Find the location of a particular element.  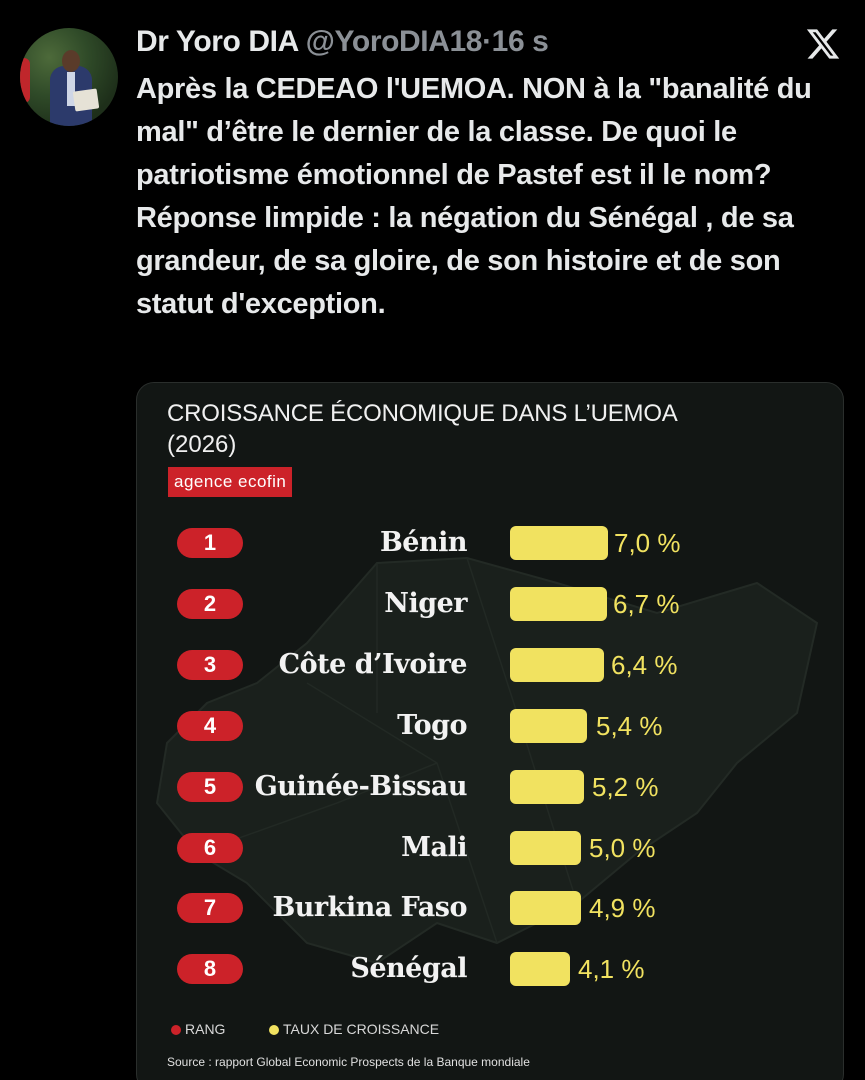

country-name: Togo is located at coordinates (432, 725).